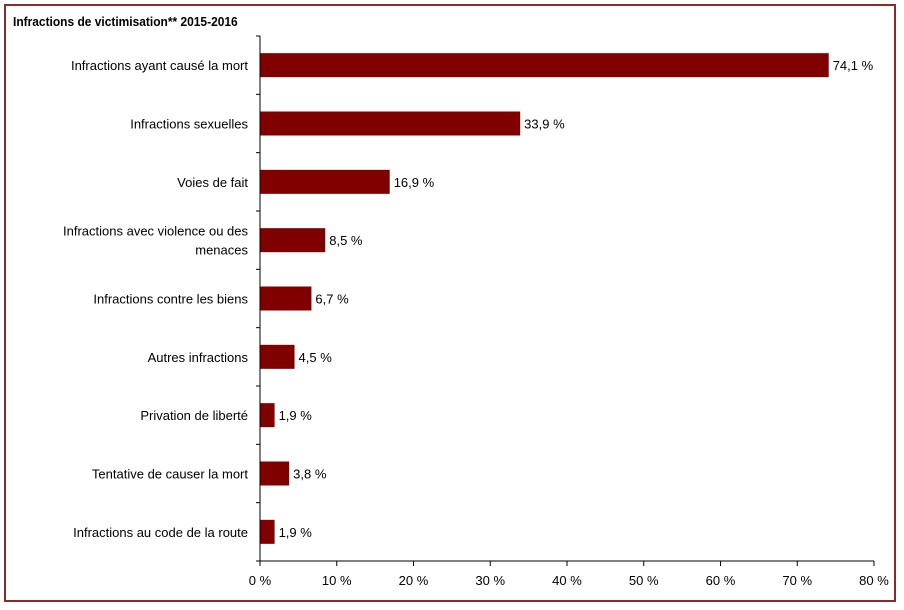 The image size is (904, 610). What do you see at coordinates (414, 182) in the screenshot?
I see `data-label: 16,9 %` at bounding box center [414, 182].